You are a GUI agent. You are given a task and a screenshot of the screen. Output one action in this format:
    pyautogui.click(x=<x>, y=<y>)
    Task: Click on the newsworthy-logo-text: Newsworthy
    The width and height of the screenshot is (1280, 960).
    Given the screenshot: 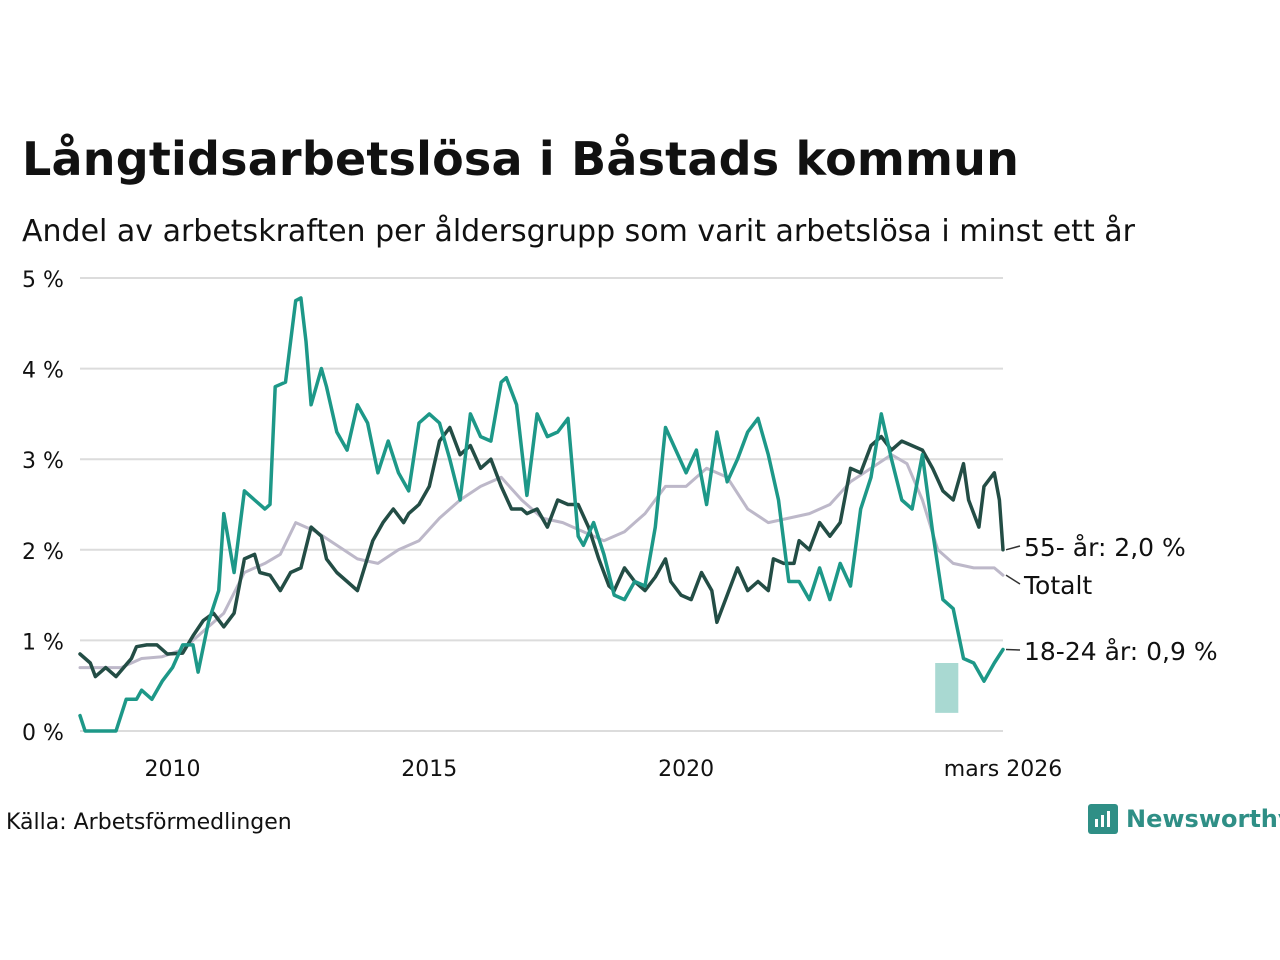 What is the action you would take?
    pyautogui.click(x=1203, y=819)
    